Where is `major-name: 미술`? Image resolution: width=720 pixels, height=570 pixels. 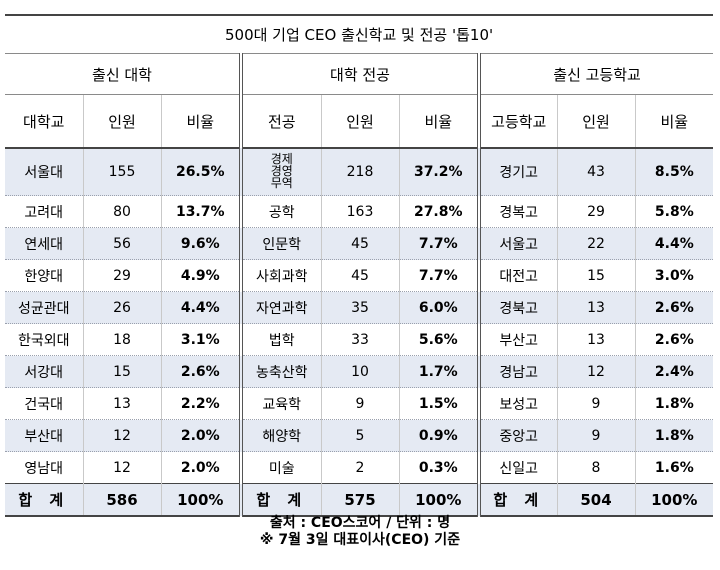
major-name: 미술 is located at coordinates (281, 467).